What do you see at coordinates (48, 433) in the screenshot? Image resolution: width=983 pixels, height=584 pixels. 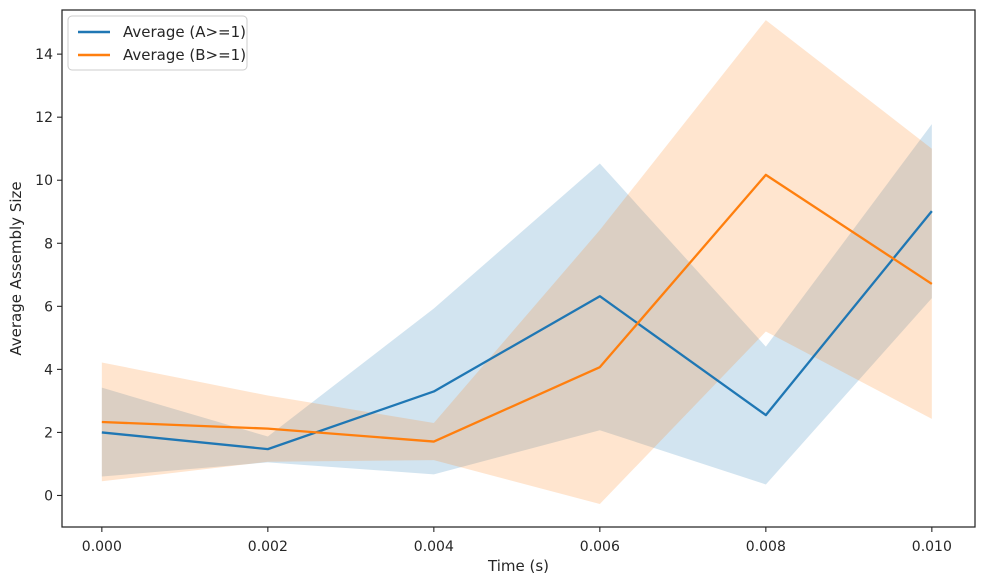 I see `y-tick-label: 2` at bounding box center [48, 433].